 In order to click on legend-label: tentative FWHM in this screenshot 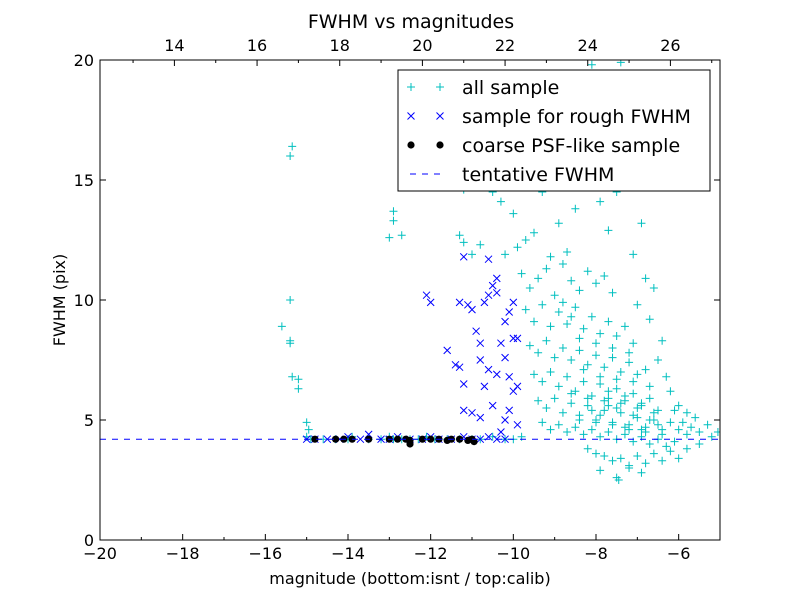, I will do `click(538, 175)`.